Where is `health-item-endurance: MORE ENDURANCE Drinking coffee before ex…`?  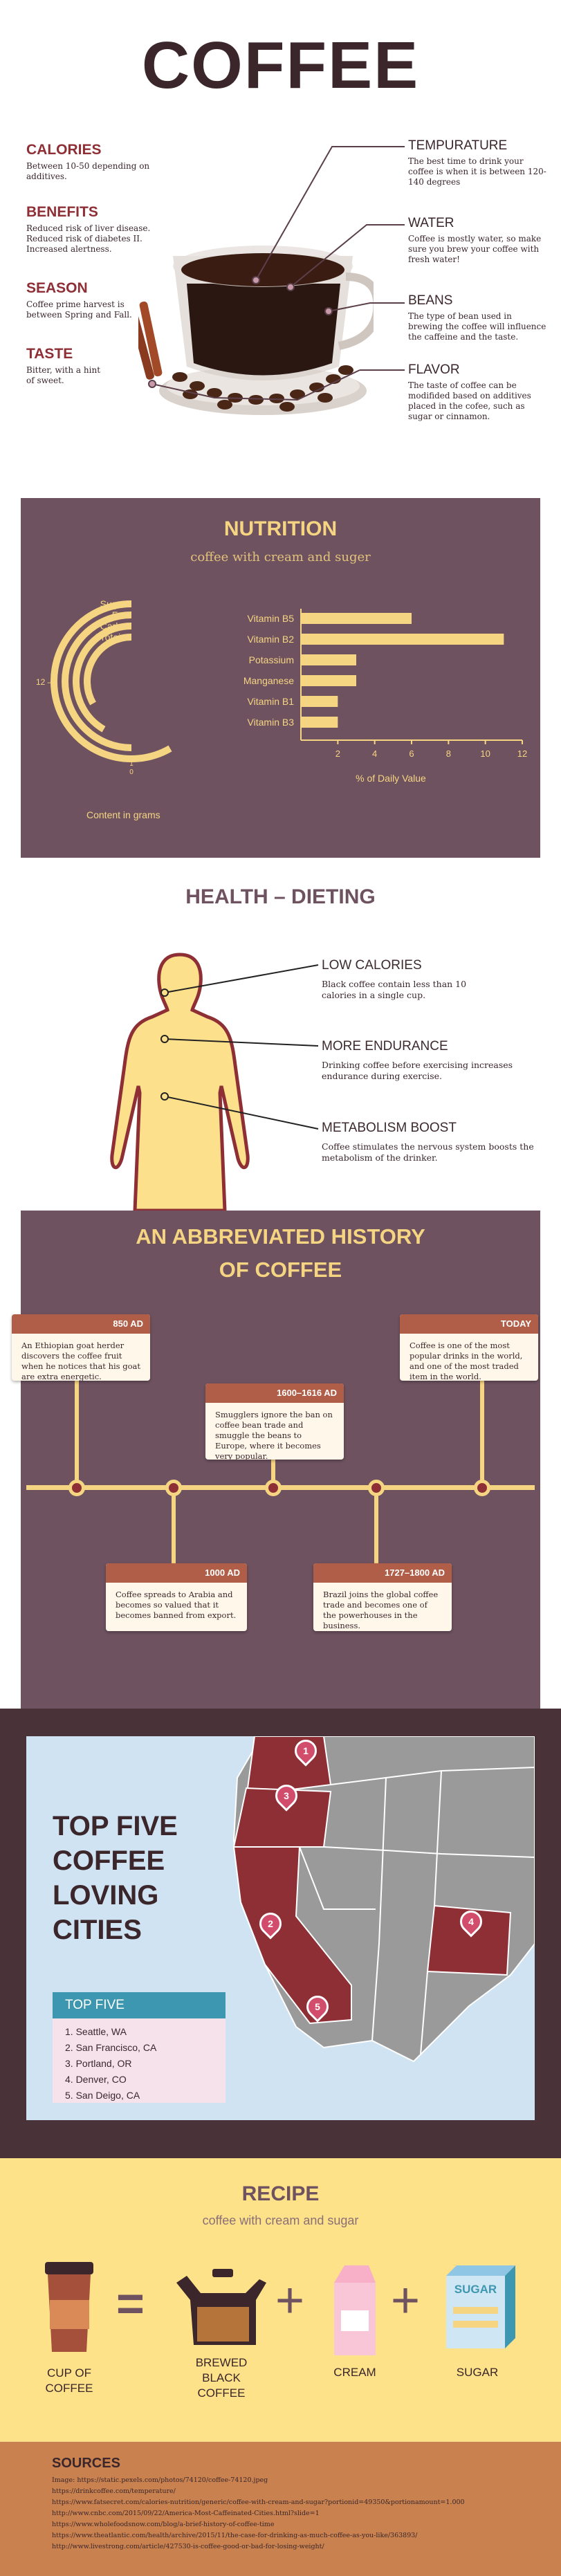
health-item-endurance: MORE ENDURANCE Drinking coffee before ex… is located at coordinates (417, 1060).